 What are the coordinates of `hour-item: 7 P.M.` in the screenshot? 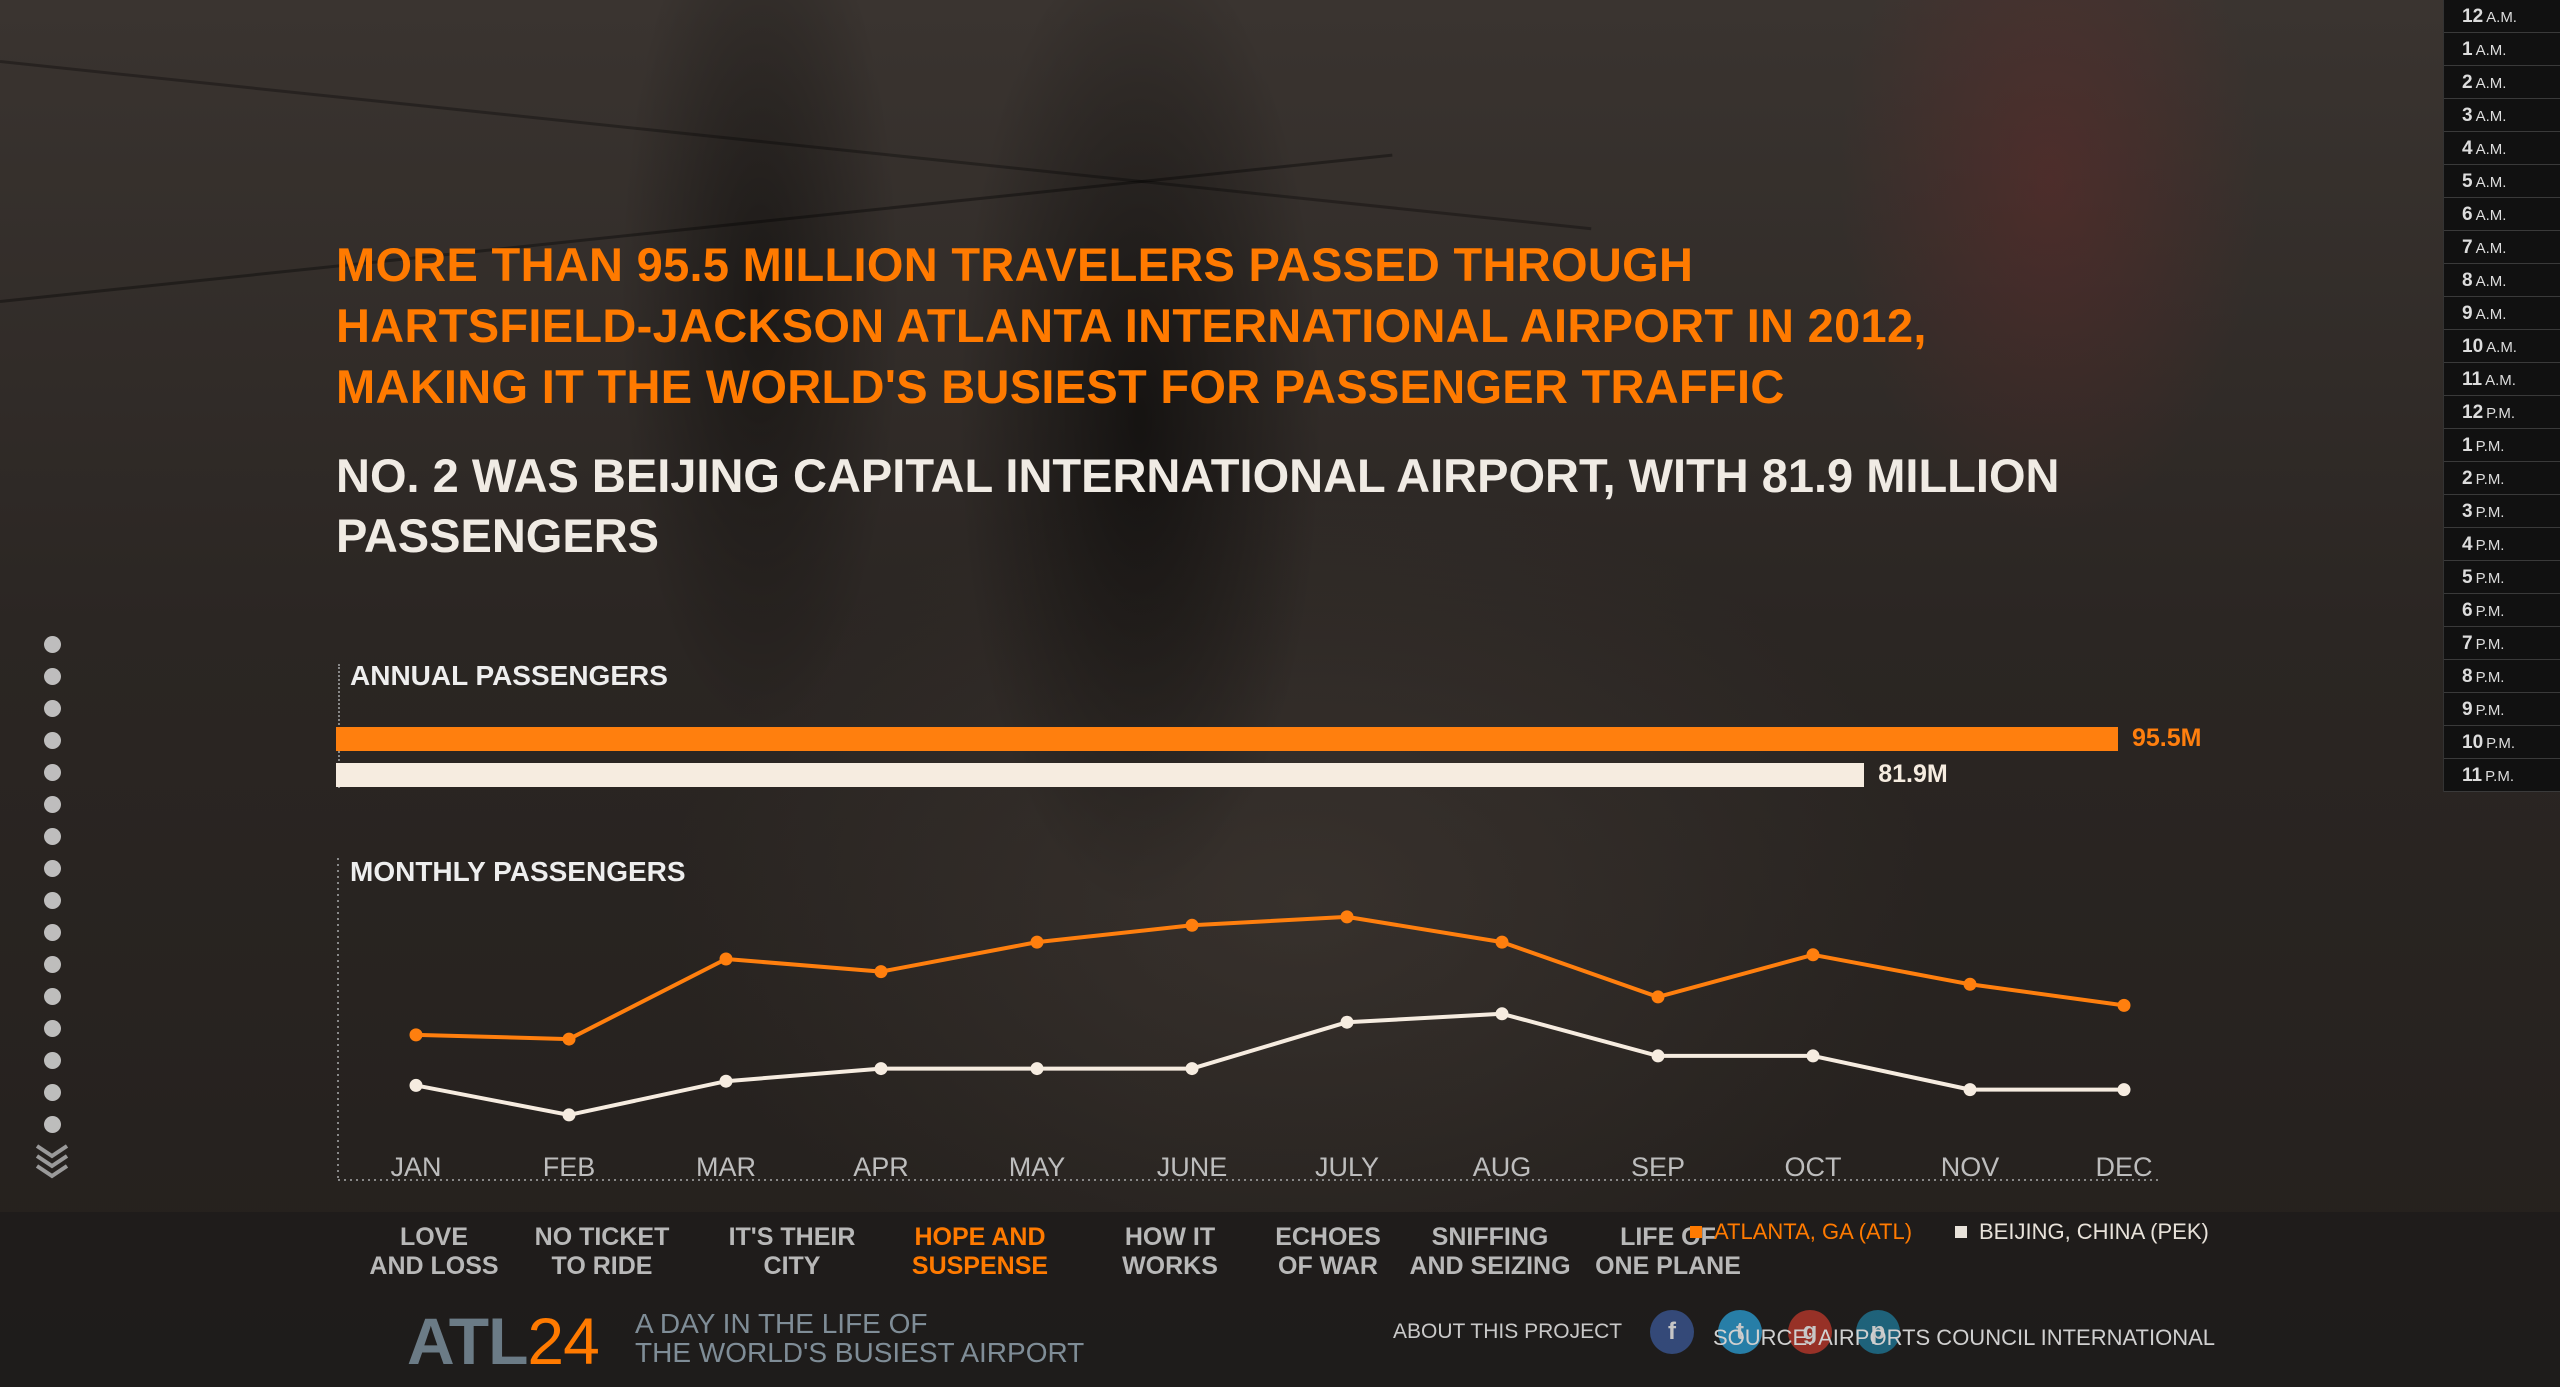 It's located at (2502, 643).